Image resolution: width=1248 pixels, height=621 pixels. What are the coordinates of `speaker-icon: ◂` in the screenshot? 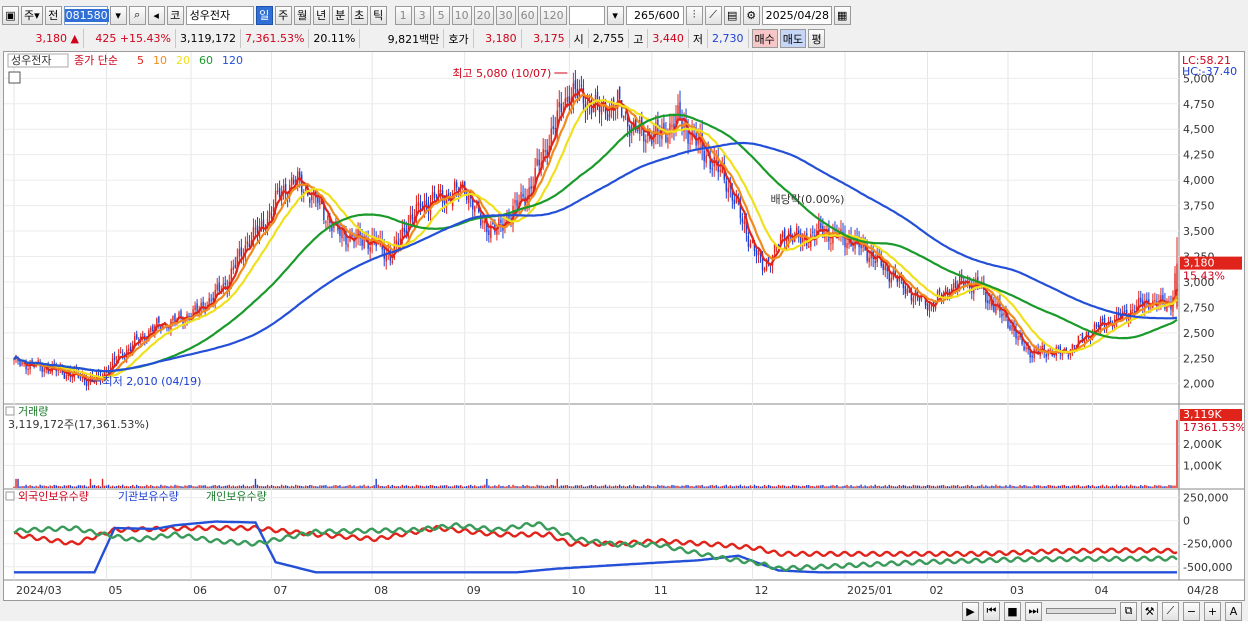 It's located at (156, 15).